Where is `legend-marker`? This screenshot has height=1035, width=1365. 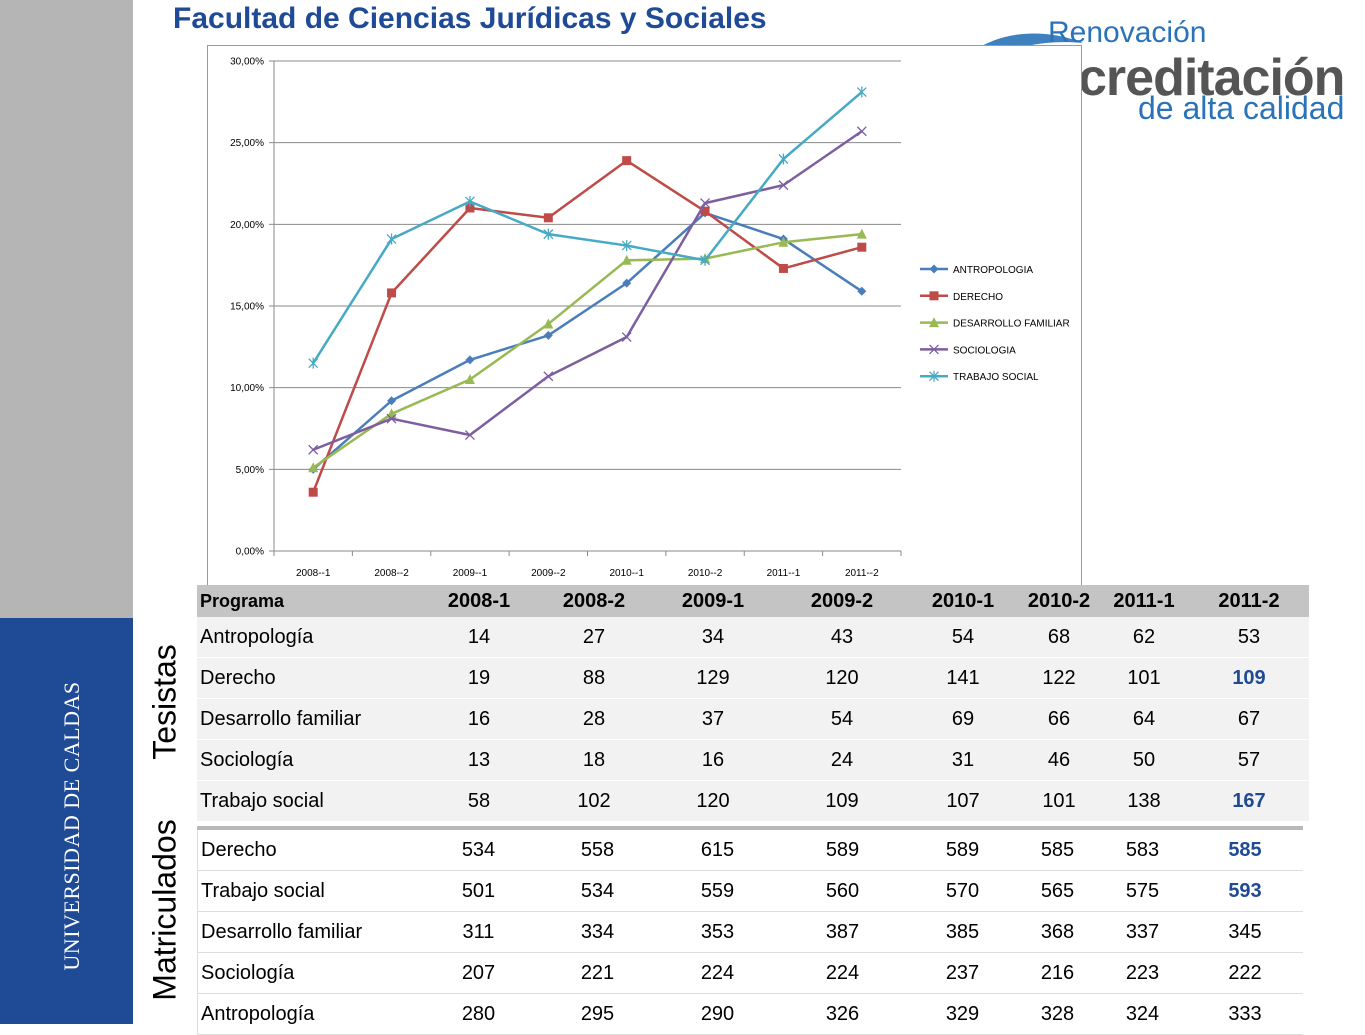
legend-marker is located at coordinates (934, 349).